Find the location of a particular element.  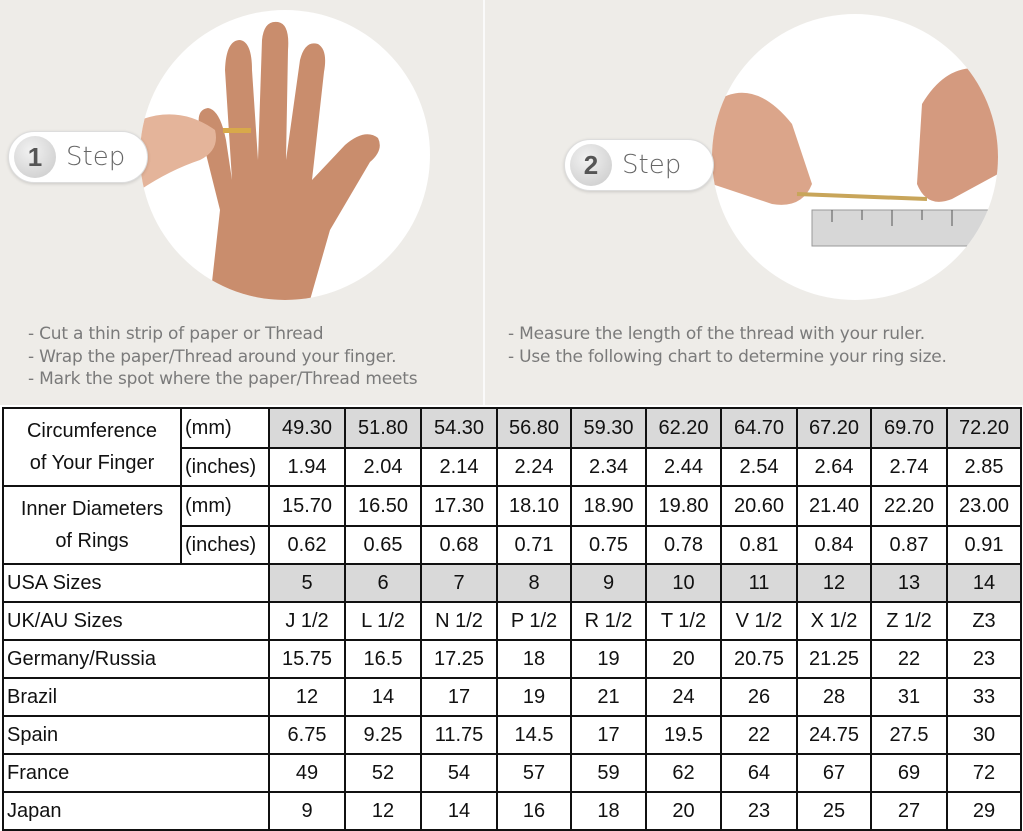

table-cell: 11 is located at coordinates (759, 583).